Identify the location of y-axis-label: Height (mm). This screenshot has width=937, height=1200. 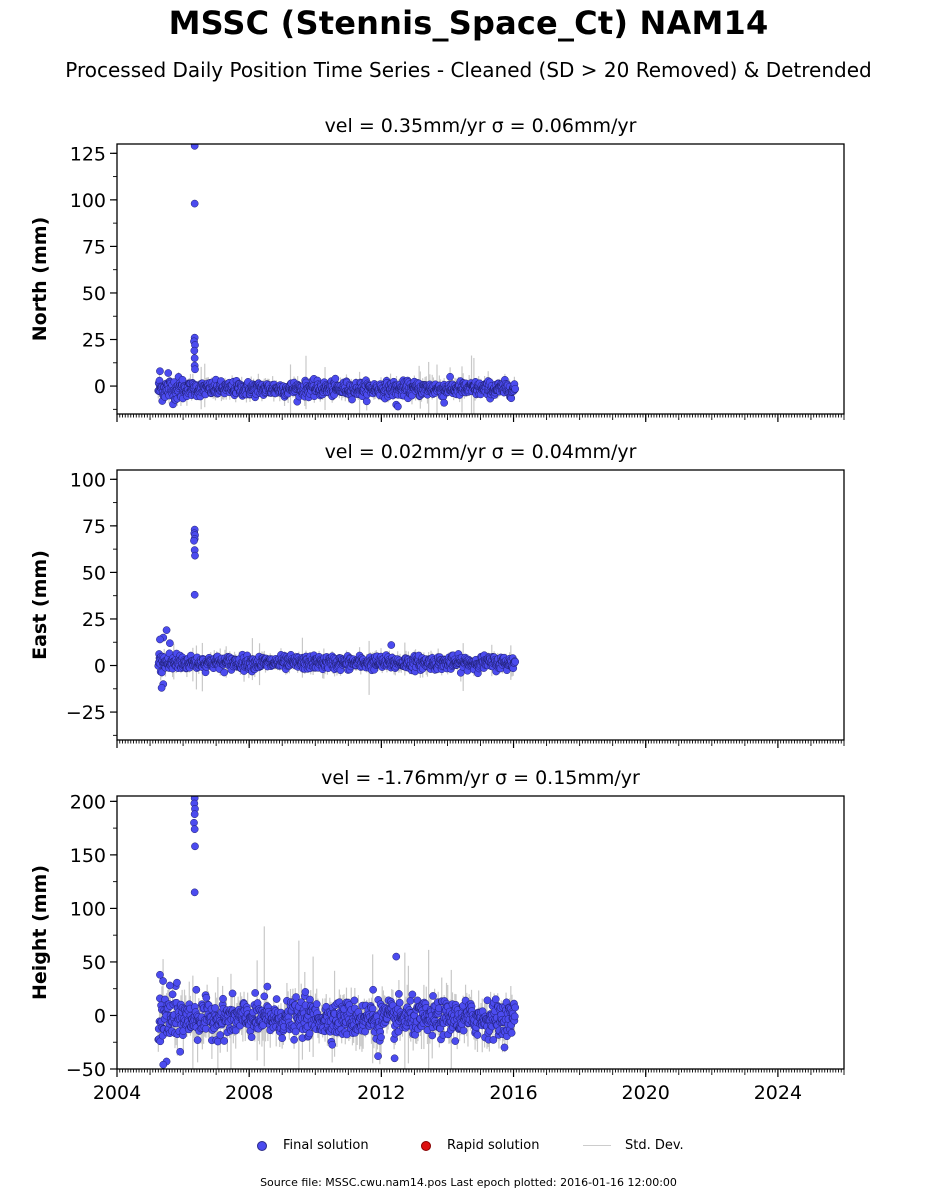
(40, 932).